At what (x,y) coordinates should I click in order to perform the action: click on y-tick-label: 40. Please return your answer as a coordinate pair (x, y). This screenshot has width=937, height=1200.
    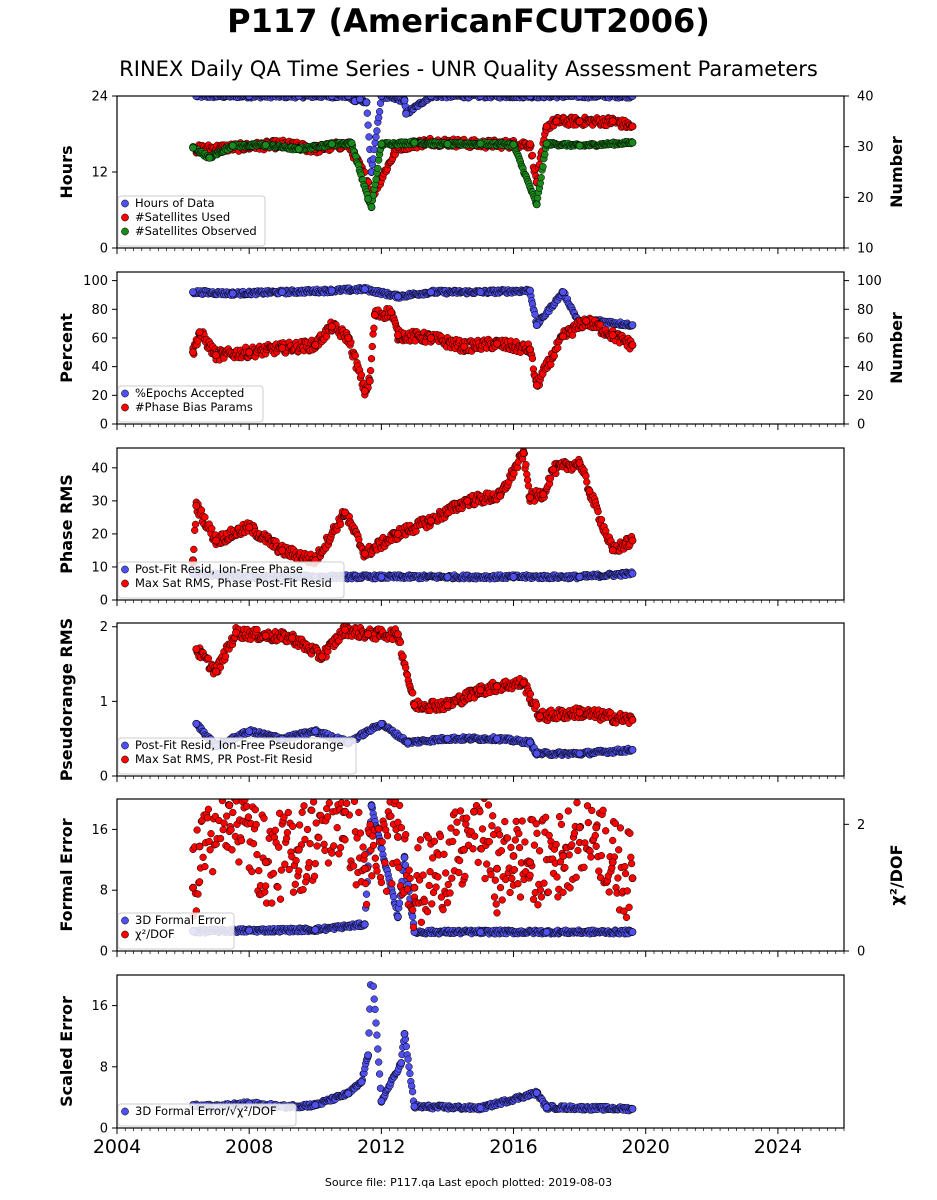
    Looking at the image, I should click on (99, 468).